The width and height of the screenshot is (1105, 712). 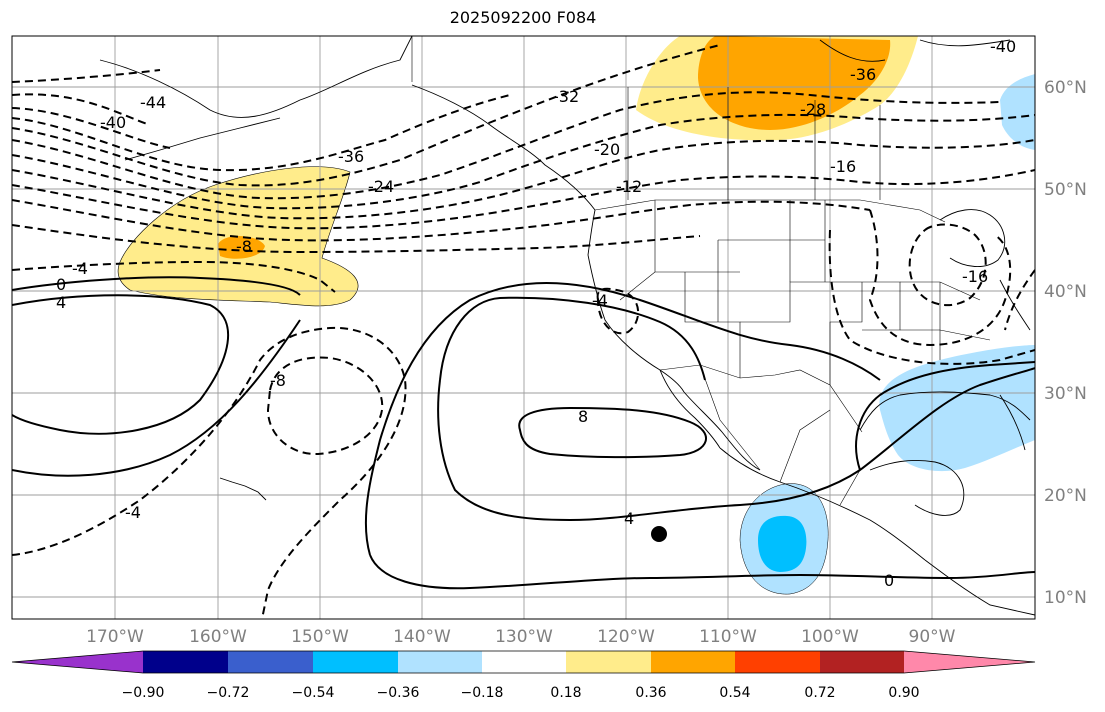 What do you see at coordinates (1017, 112) in the screenshot?
I see `negative-anomaly-area-labrador` at bounding box center [1017, 112].